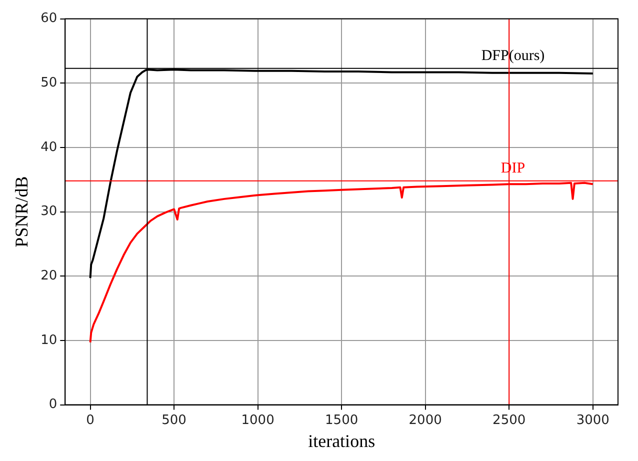 This screenshot has width=638, height=461. I want to click on y-tick-label: 20, so click(49, 276).